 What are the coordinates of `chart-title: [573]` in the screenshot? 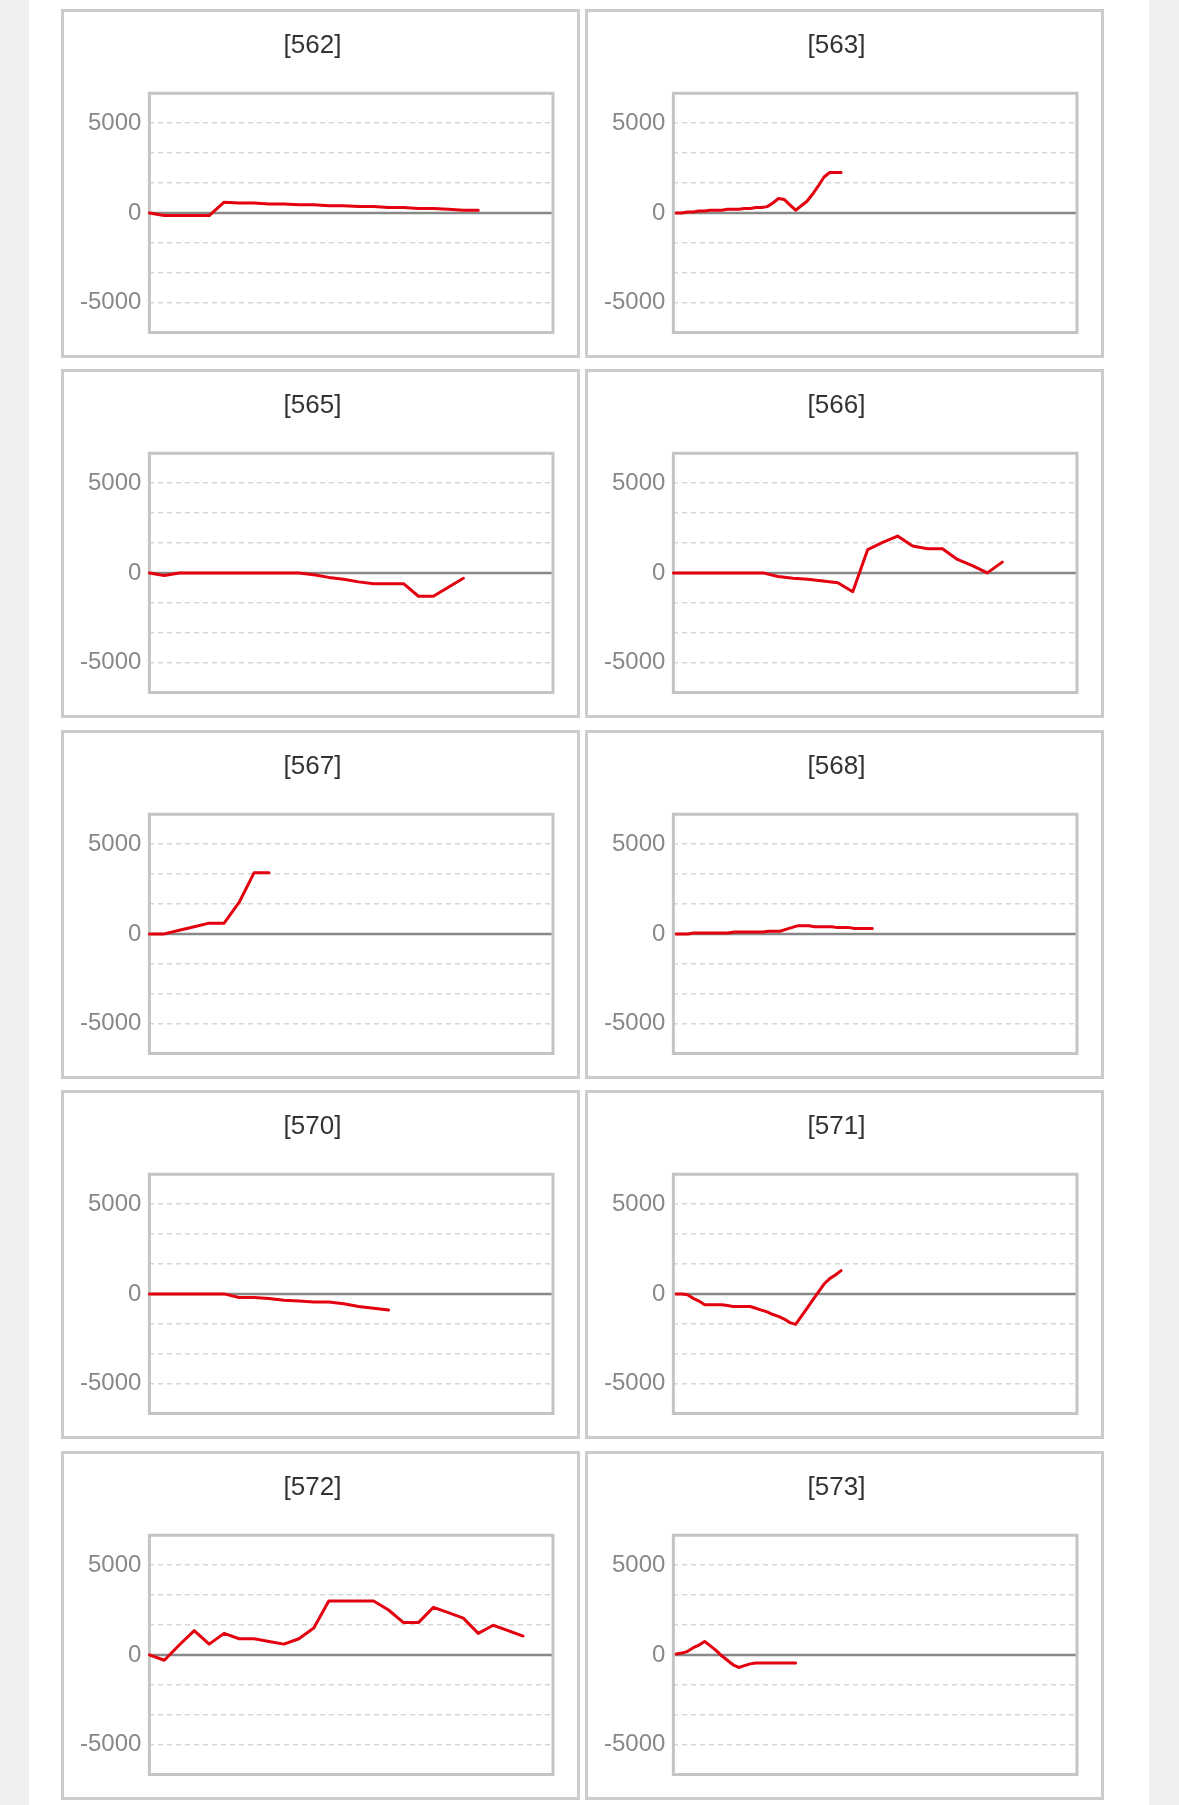 It's located at (836, 1485).